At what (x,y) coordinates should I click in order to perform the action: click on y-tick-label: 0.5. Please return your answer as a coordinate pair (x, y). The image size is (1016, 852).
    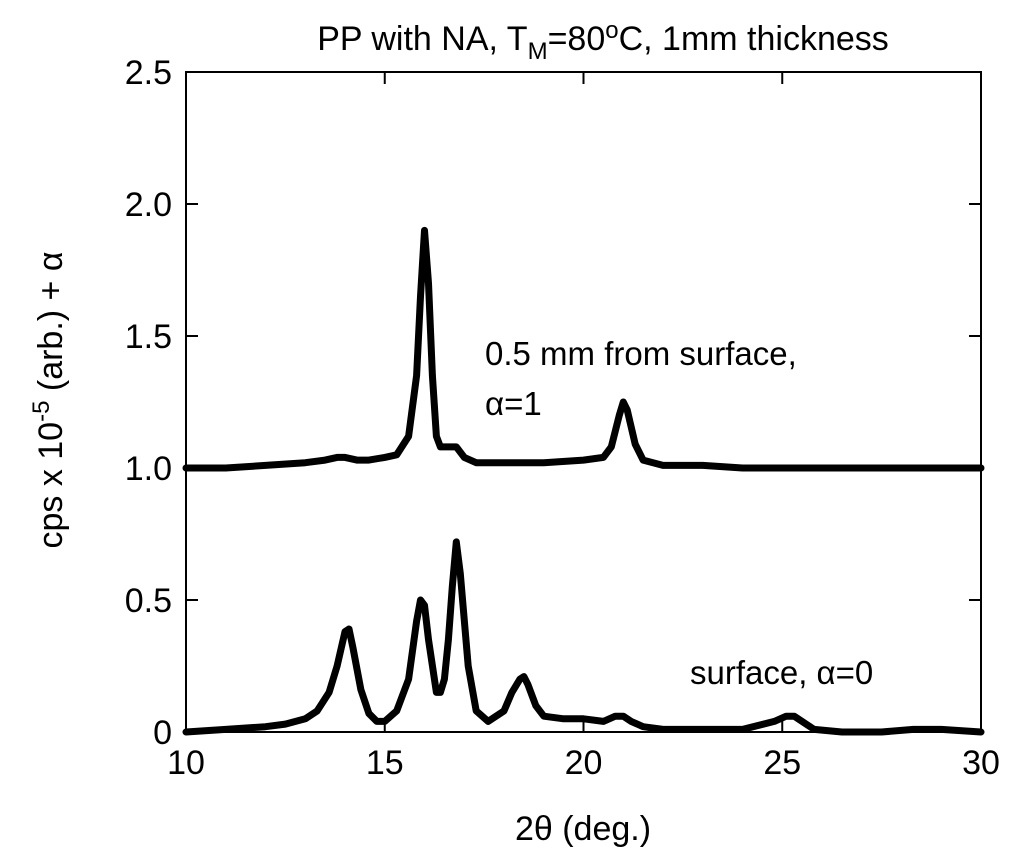
    Looking at the image, I should click on (148, 601).